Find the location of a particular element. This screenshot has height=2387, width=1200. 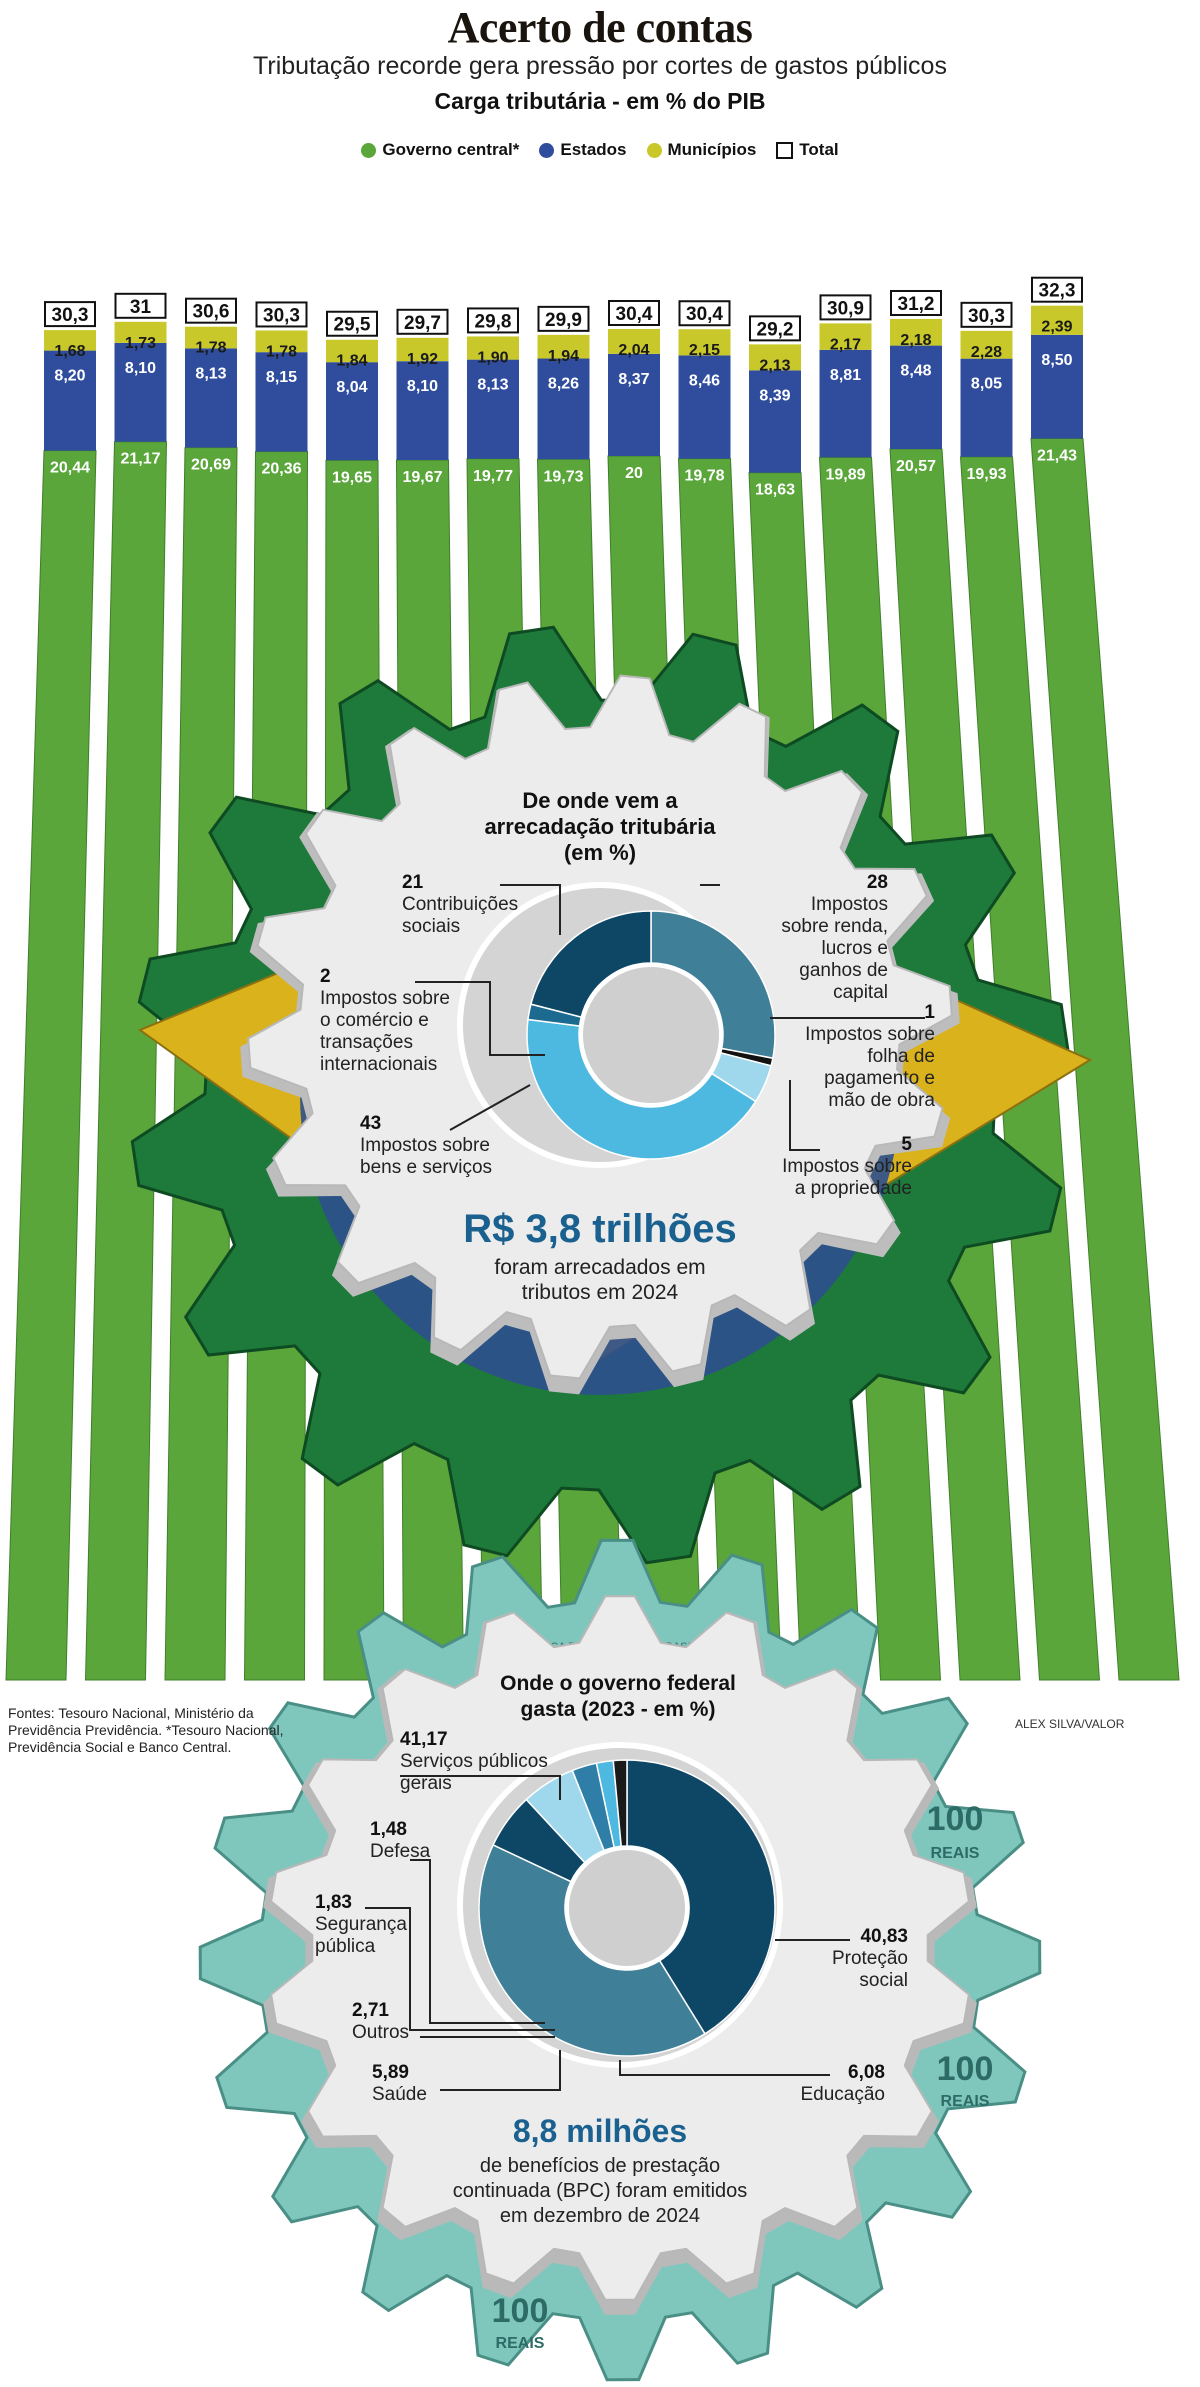

revenue-text-4-2: folha de is located at coordinates (901, 1056).